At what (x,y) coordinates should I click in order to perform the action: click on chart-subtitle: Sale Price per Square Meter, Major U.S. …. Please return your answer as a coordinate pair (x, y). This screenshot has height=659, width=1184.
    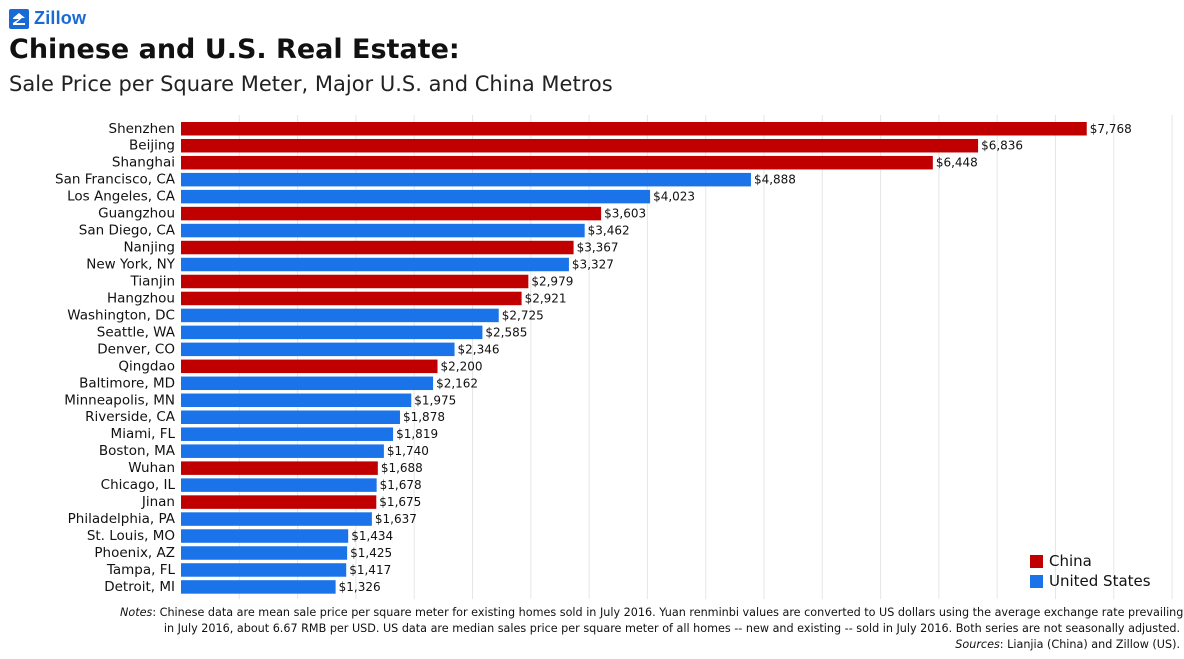
    Looking at the image, I should click on (311, 84).